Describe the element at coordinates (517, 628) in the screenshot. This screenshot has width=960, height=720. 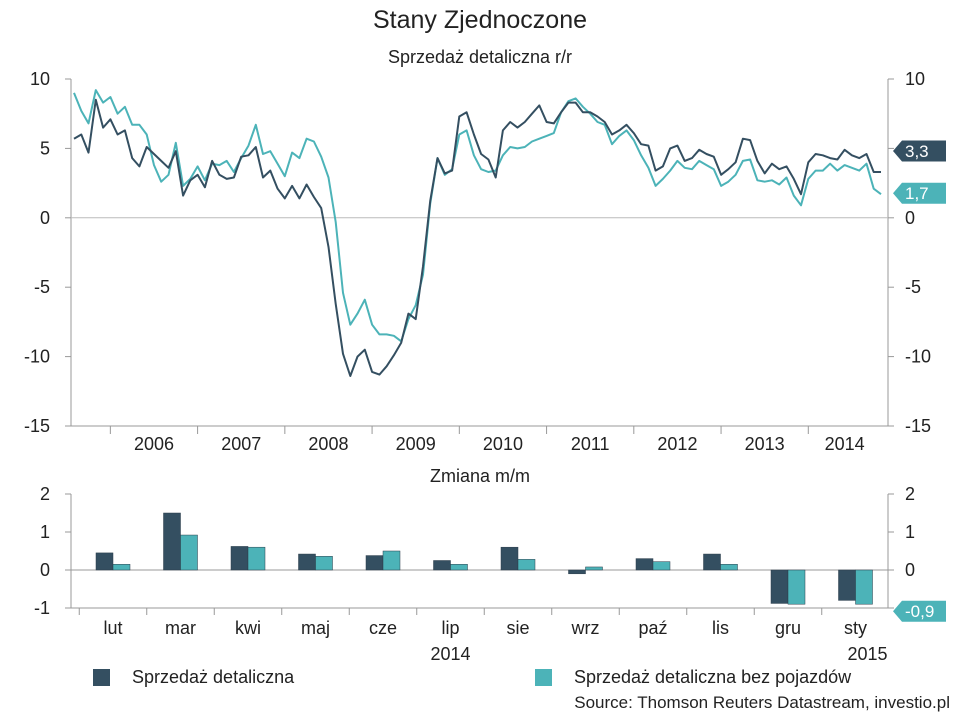
I see `bottom-category-label: sie` at that location.